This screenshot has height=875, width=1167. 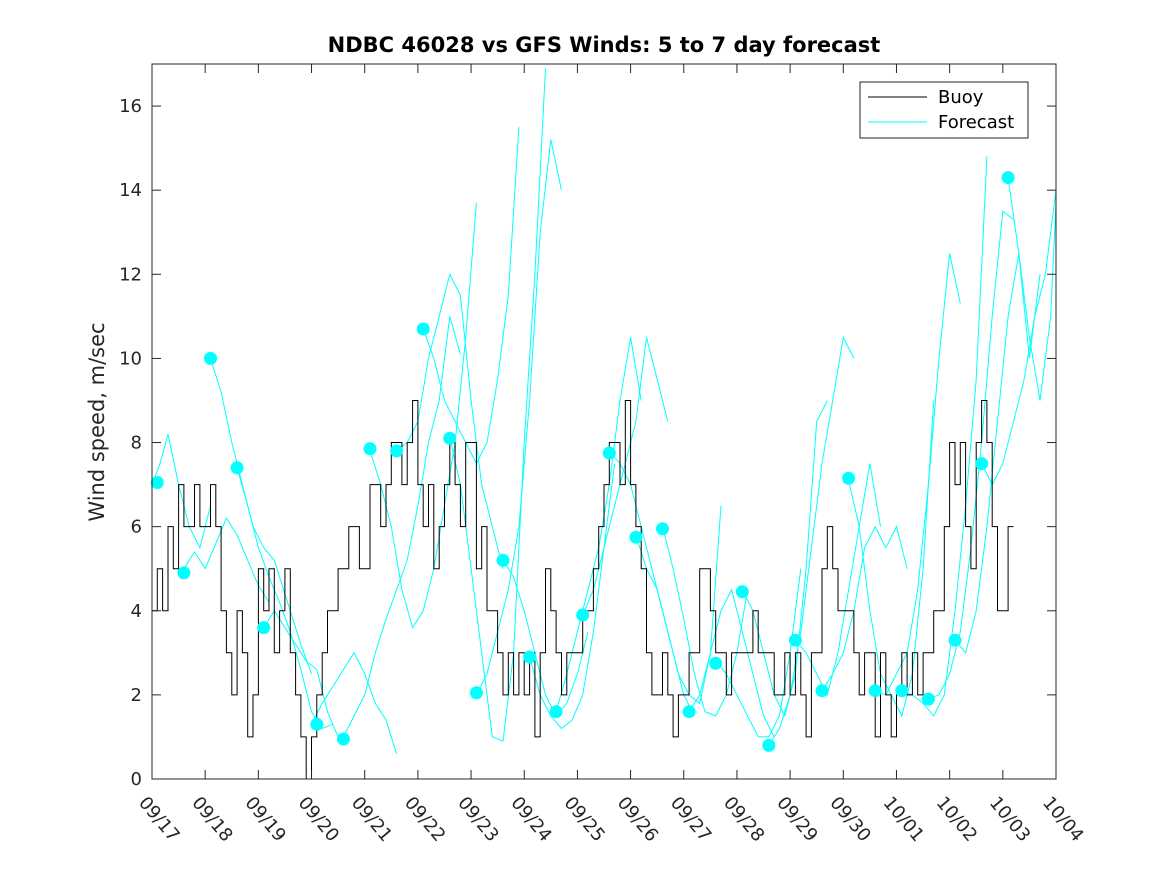 I want to click on y-tick-label: 8, so click(x=136, y=443).